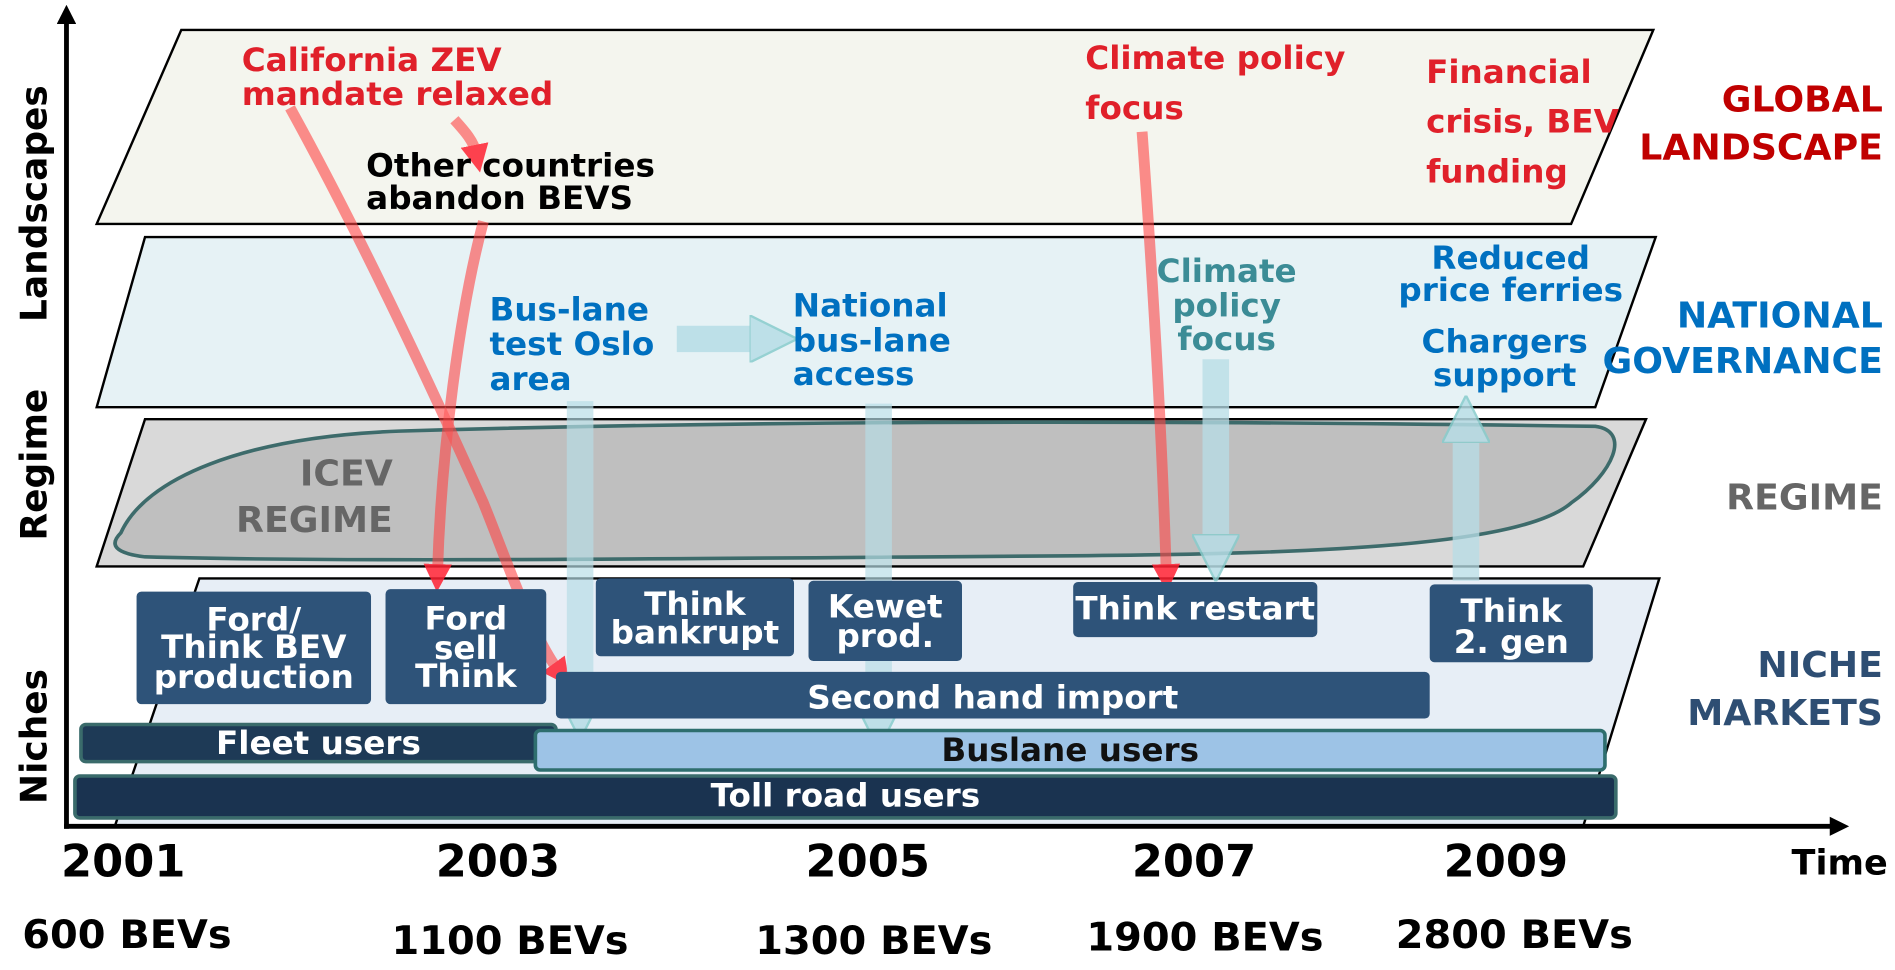 This screenshot has width=1895, height=970. What do you see at coordinates (569, 309) in the screenshot?
I see `annotation: Bus-lane` at bounding box center [569, 309].